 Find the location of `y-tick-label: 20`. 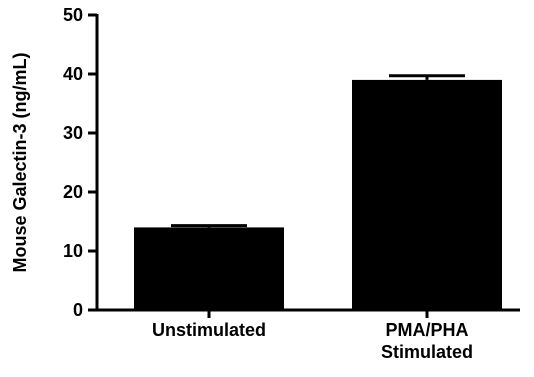

y-tick-label: 20 is located at coordinates (73, 192).